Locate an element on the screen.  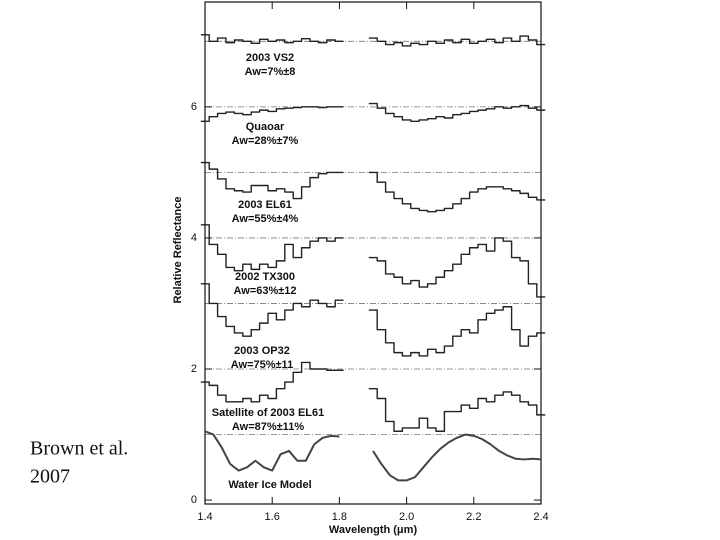
albedo-label: Aw=7%±8 is located at coordinates (270, 72).